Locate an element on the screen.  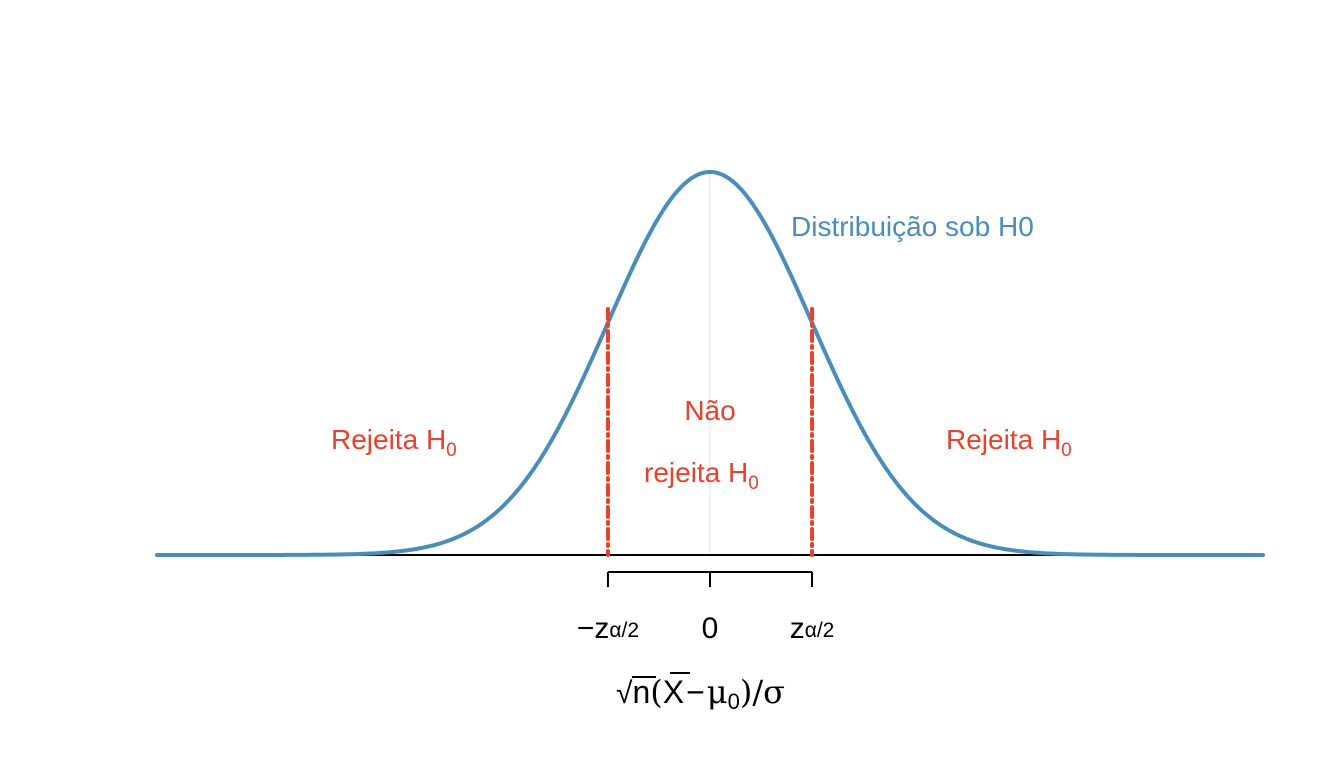
svg-text: √n(X−μ0)/σ is located at coordinates (700, 693).